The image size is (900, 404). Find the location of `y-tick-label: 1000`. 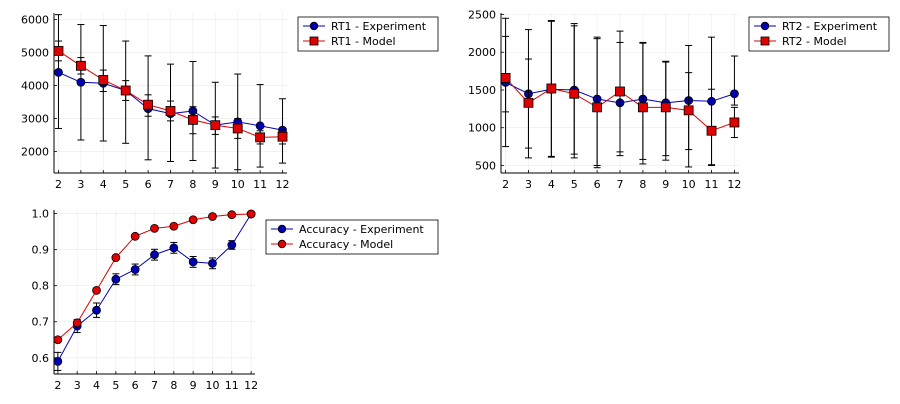

y-tick-label: 1000 is located at coordinates (482, 128).